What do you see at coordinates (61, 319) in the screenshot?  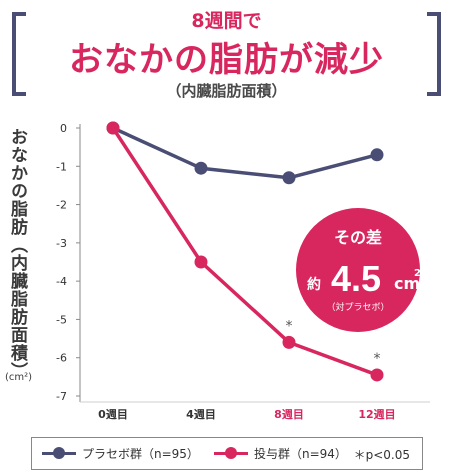 I see `y-tick-label: -5` at bounding box center [61, 319].